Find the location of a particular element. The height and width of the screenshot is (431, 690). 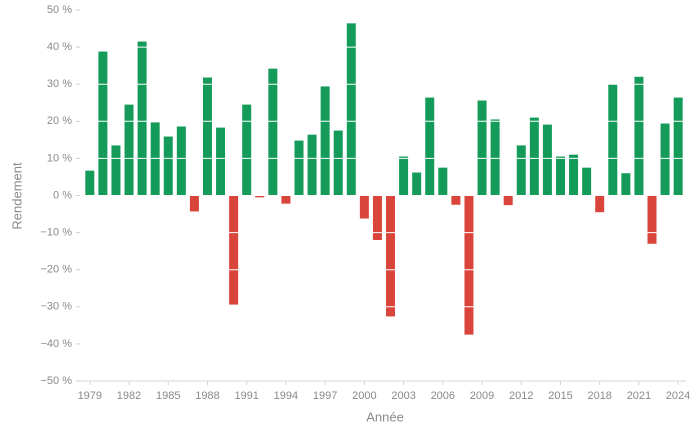

x-tick-label: 1991 is located at coordinates (246, 396).